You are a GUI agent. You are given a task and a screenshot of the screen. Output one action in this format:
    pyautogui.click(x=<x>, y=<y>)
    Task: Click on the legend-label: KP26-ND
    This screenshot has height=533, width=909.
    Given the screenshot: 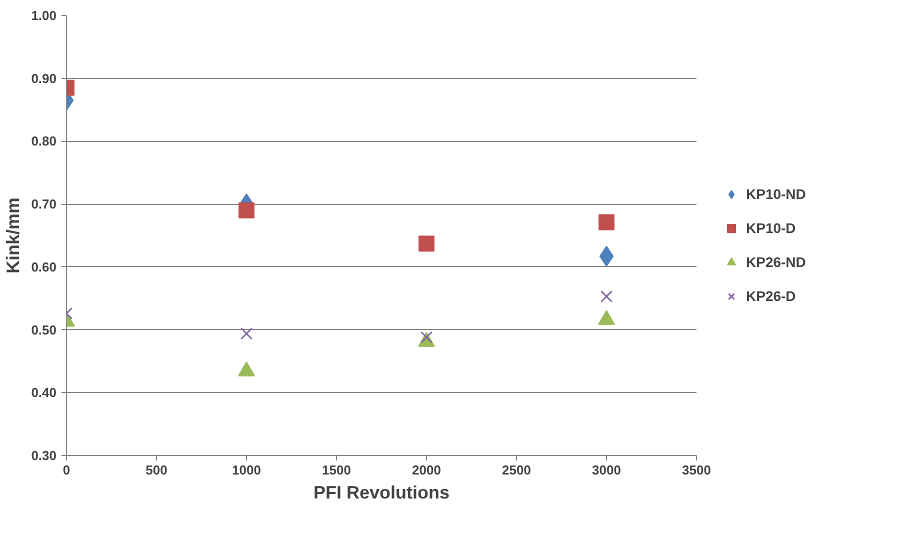 What is the action you would take?
    pyautogui.click(x=776, y=262)
    